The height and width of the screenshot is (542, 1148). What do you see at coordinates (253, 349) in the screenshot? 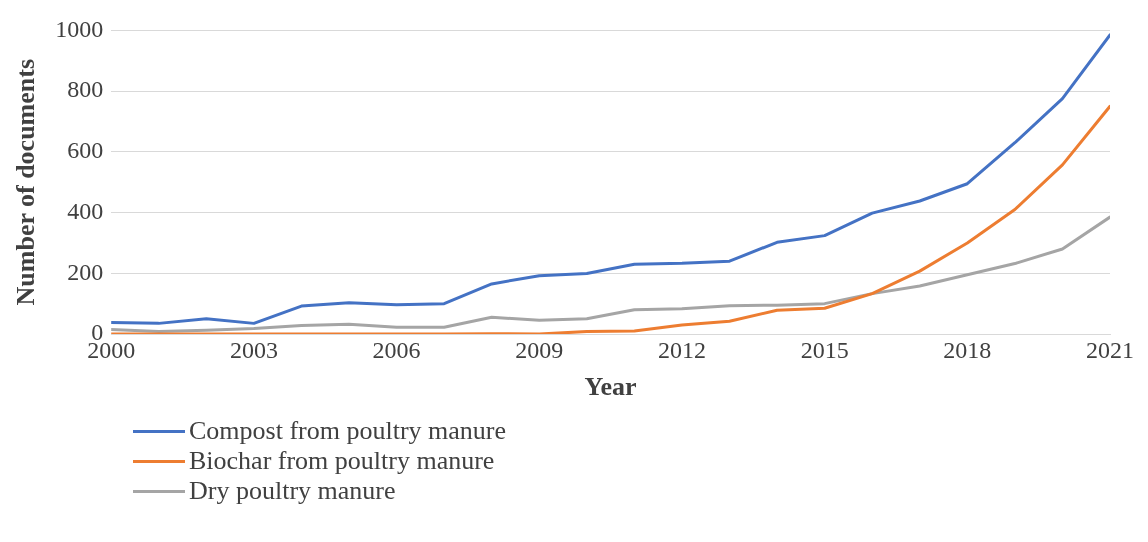
I see `x-tick-label: 2003` at bounding box center [253, 349].